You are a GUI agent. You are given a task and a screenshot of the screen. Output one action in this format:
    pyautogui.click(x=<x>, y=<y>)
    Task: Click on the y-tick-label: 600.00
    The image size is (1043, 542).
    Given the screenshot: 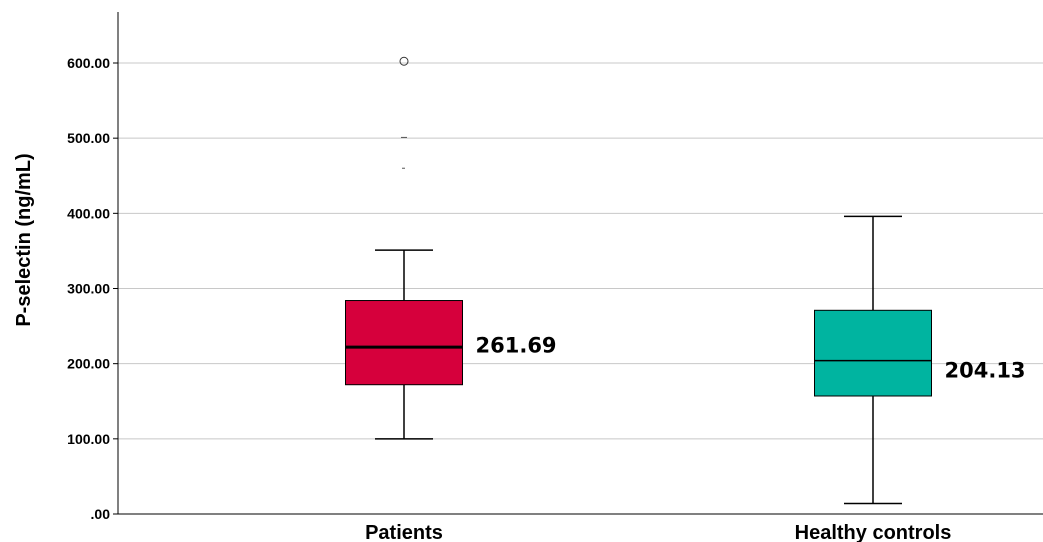 What is the action you would take?
    pyautogui.click(x=88, y=63)
    